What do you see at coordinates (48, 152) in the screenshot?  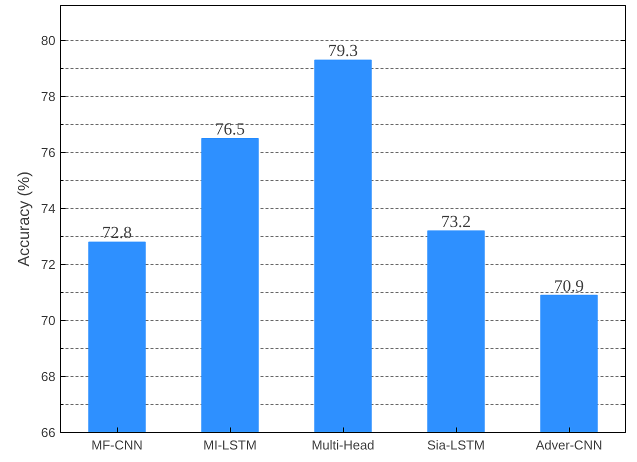 I see `y-tick-label: 76` at bounding box center [48, 152].